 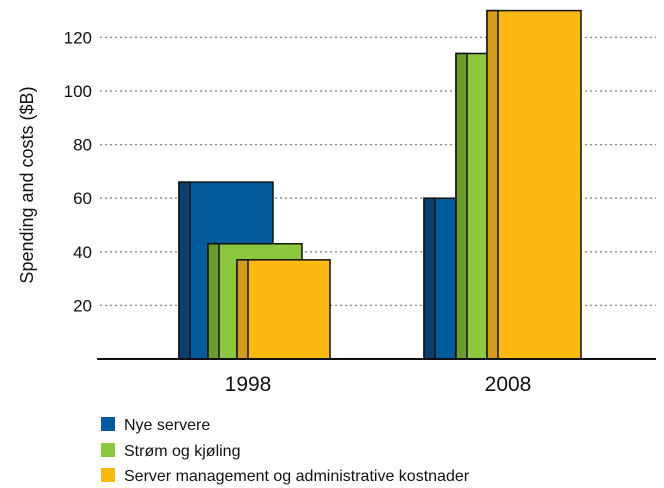 I want to click on y-tick-label: 120, so click(x=78, y=37).